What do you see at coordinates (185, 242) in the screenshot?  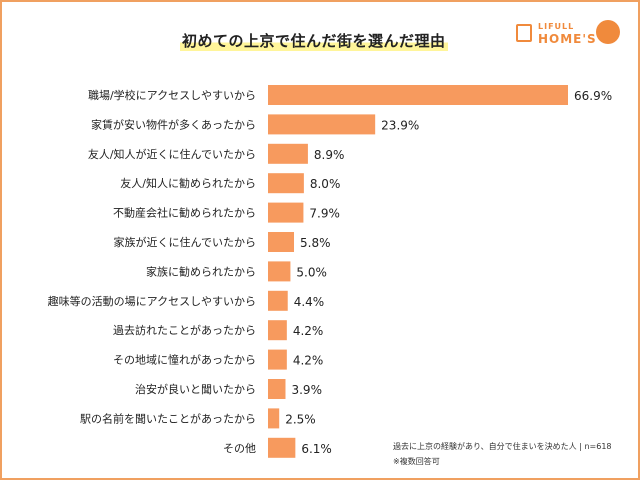 I see `category-label: 家族が近くに住んでいたから` at bounding box center [185, 242].